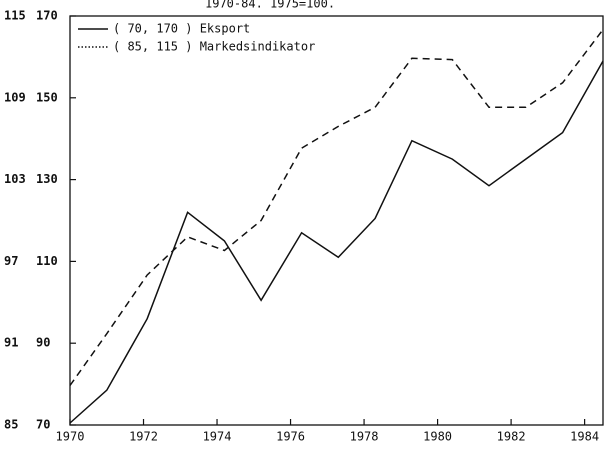 The width and height of the screenshot is (605, 458). Describe the element at coordinates (15, 16) in the screenshot. I see `y-tick-label: 115` at that location.